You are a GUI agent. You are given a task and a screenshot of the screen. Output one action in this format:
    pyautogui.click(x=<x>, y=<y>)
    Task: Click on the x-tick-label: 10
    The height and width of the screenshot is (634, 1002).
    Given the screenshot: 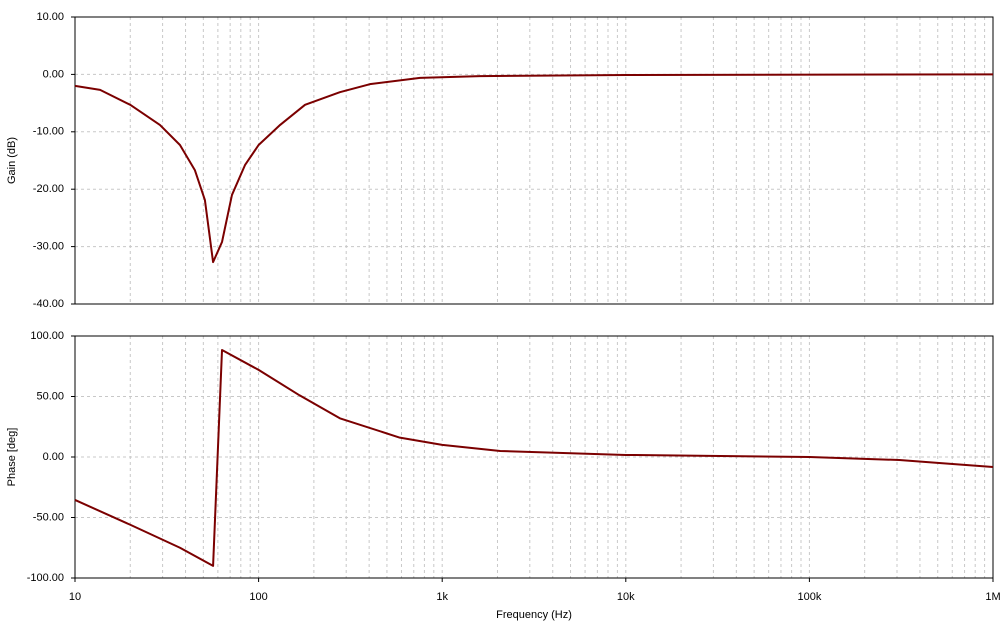 What is the action you would take?
    pyautogui.click(x=75, y=597)
    